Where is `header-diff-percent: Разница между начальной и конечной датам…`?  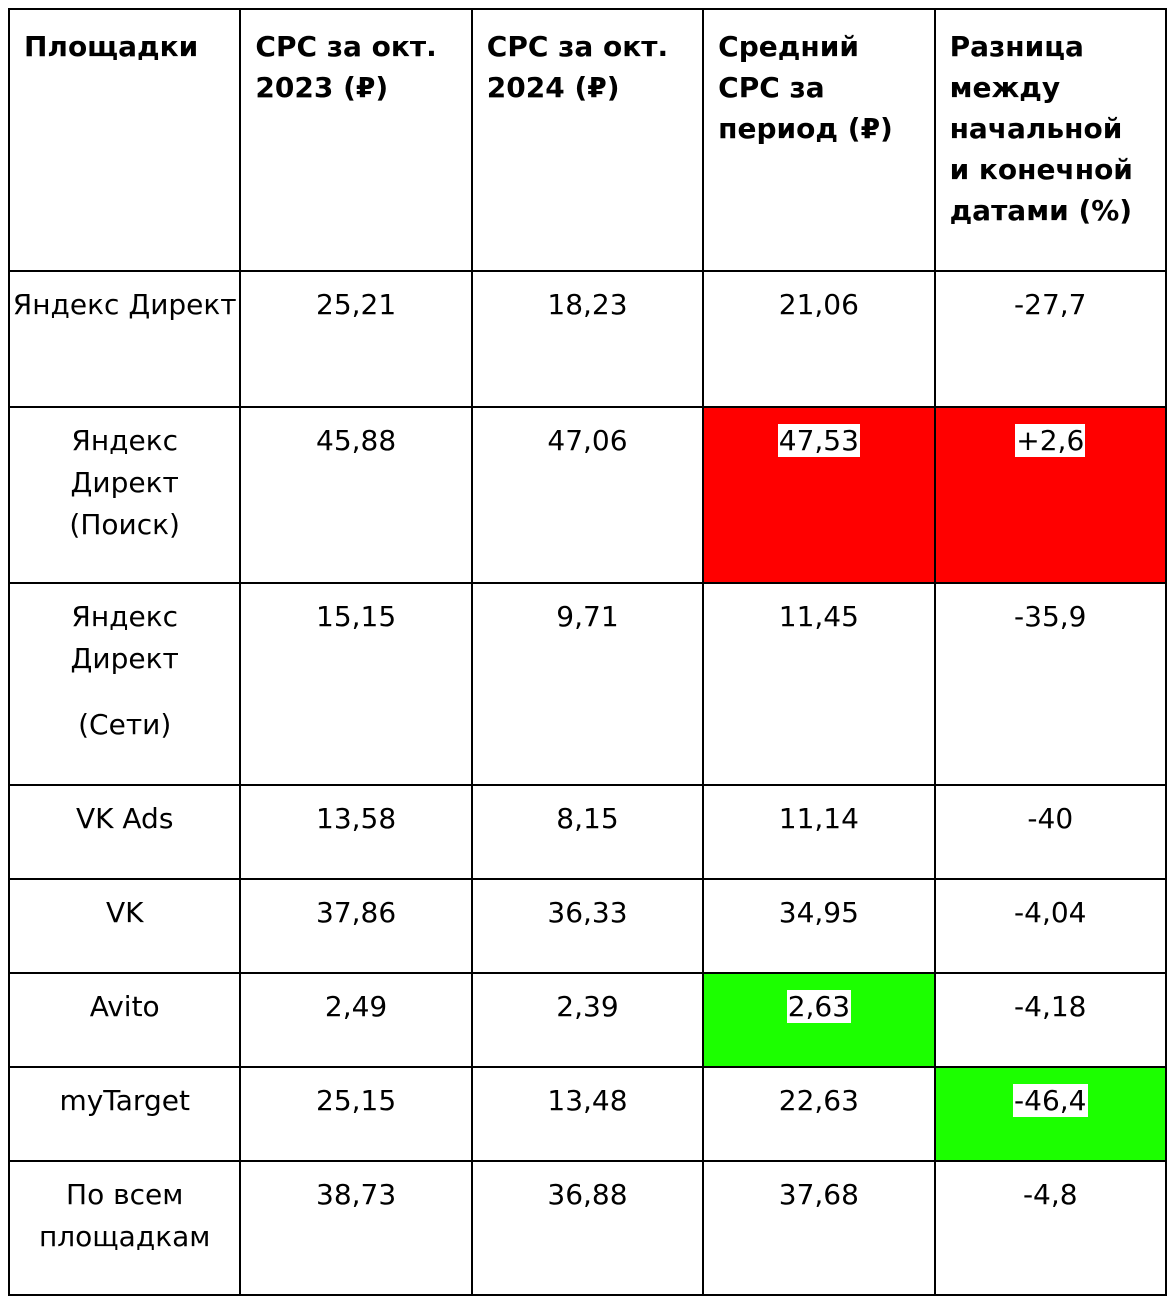 header-diff-percent: Разница между начальной и конечной датам… is located at coordinates (1050, 140).